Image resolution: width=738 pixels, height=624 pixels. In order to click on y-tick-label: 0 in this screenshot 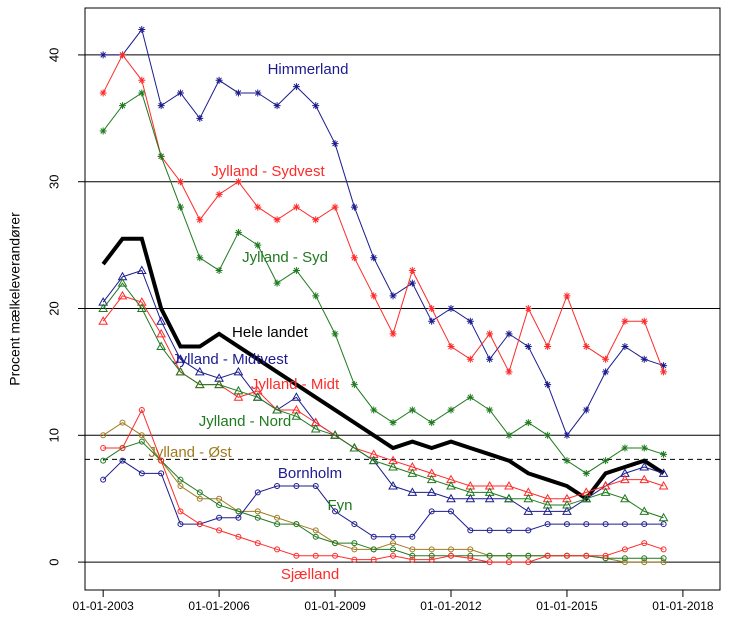, I will do `click(53, 561)`.